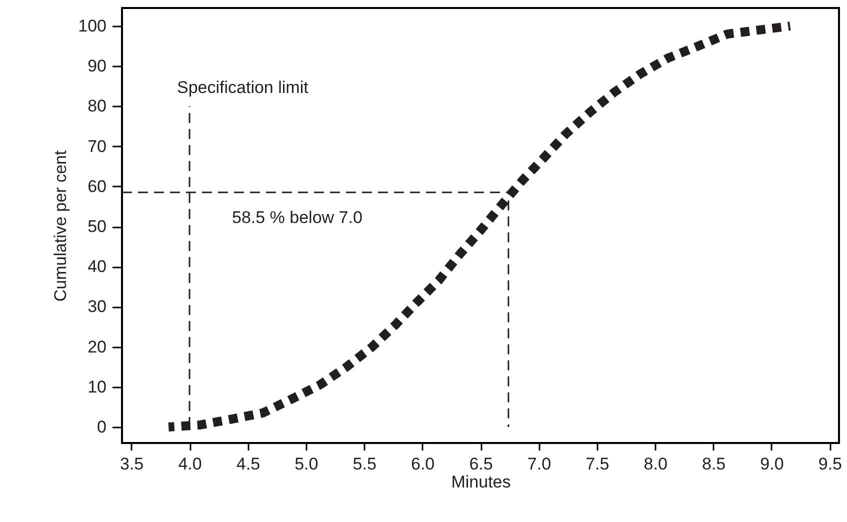  I want to click on y-tick-label: 100, so click(92, 26).